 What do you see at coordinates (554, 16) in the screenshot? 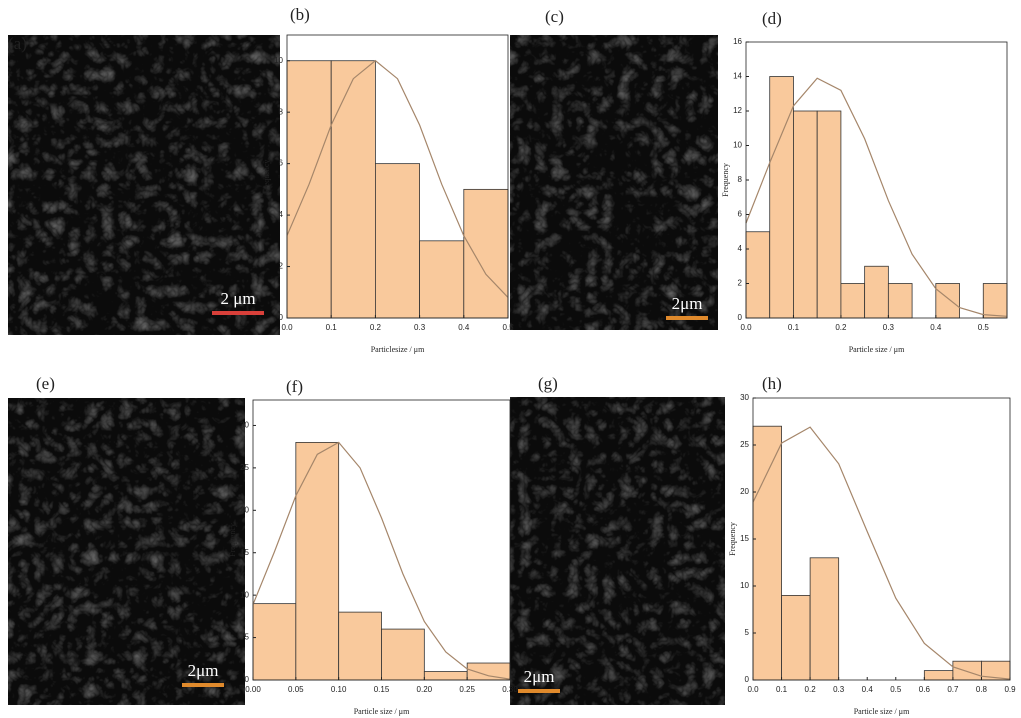
I see `panel-label: (c)` at bounding box center [554, 16].